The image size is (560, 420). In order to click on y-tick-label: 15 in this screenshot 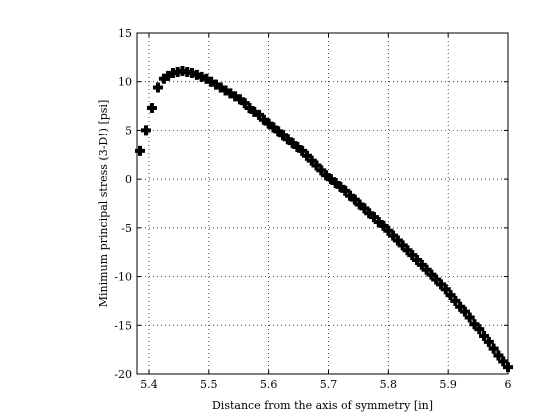, I will do `click(125, 33)`.